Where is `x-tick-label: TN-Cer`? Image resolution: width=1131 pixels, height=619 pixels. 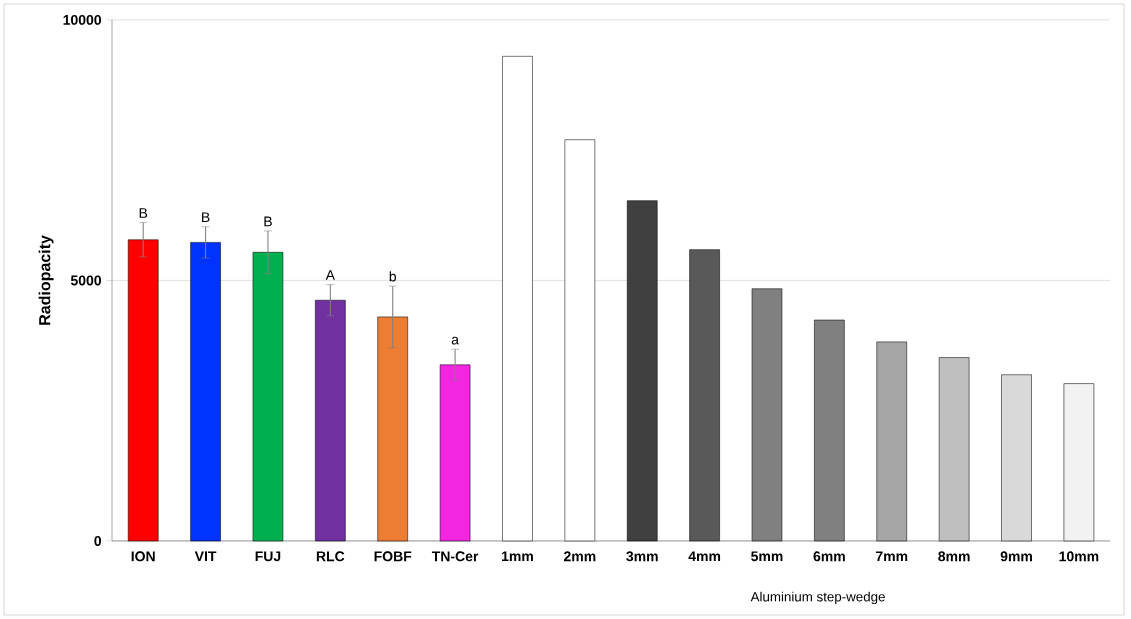
x-tick-label: TN-Cer is located at coordinates (455, 556).